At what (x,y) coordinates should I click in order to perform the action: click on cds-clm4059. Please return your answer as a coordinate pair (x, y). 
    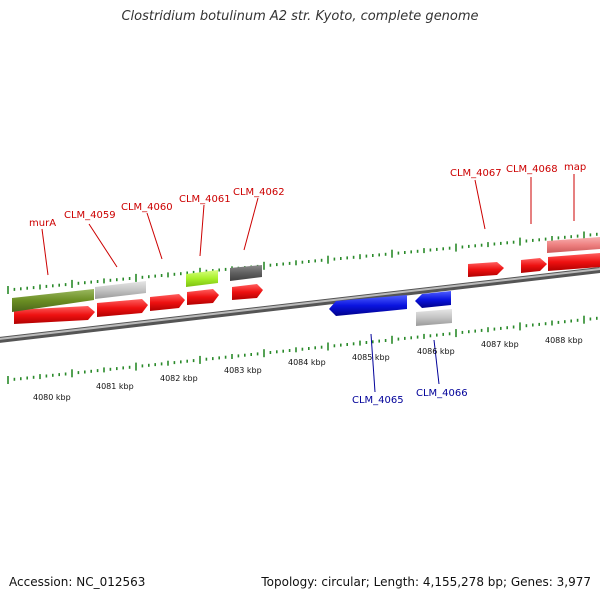
    Looking at the image, I should click on (122, 308).